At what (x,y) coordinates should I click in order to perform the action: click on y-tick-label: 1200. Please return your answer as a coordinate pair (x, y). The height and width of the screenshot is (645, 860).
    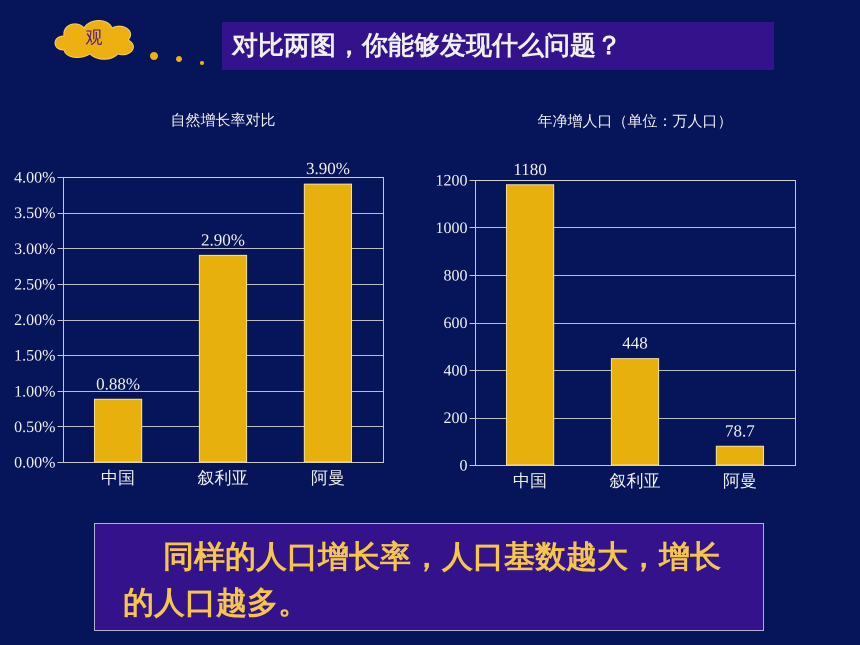
    Looking at the image, I should click on (452, 181).